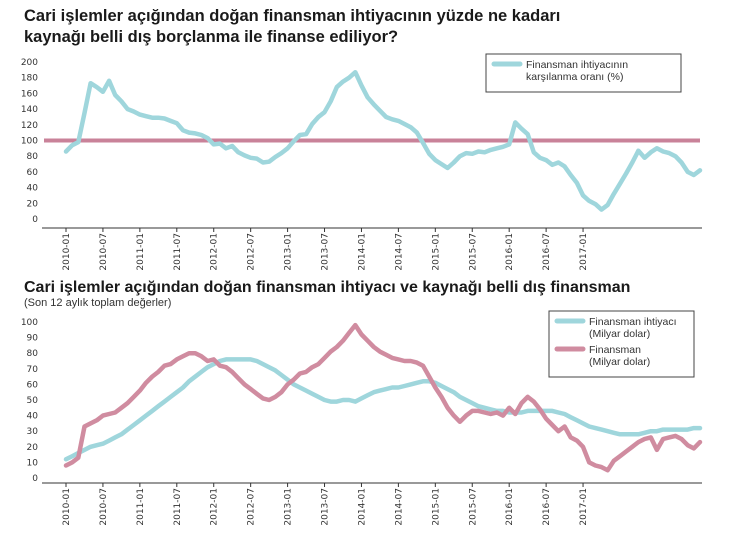 The width and height of the screenshot is (732, 549). I want to click on chart1-legend-label-1: Finansman ihtiyacının, so click(577, 65).